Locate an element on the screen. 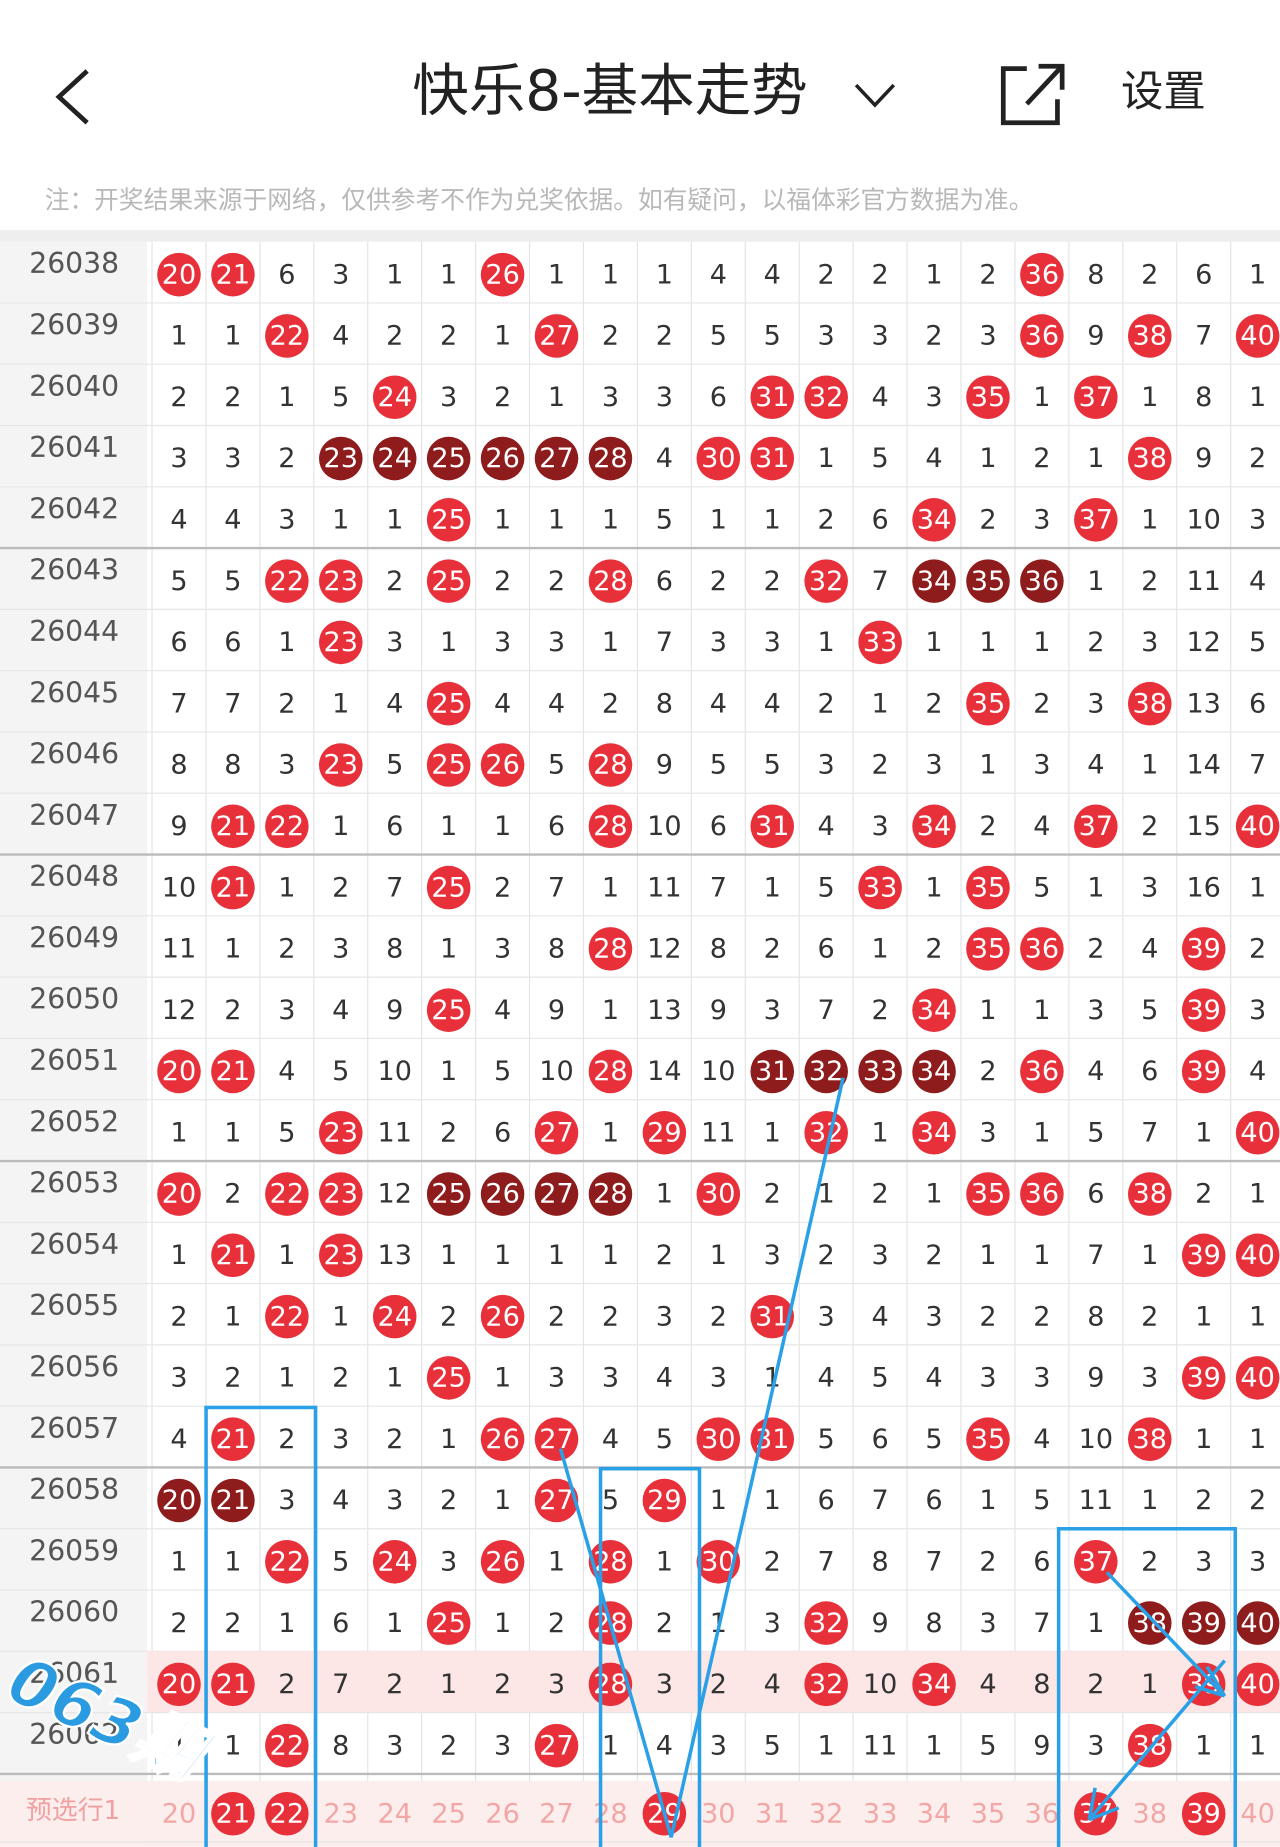 This screenshot has height=1847, width=1280. hit-number: 37 is located at coordinates (1096, 826).